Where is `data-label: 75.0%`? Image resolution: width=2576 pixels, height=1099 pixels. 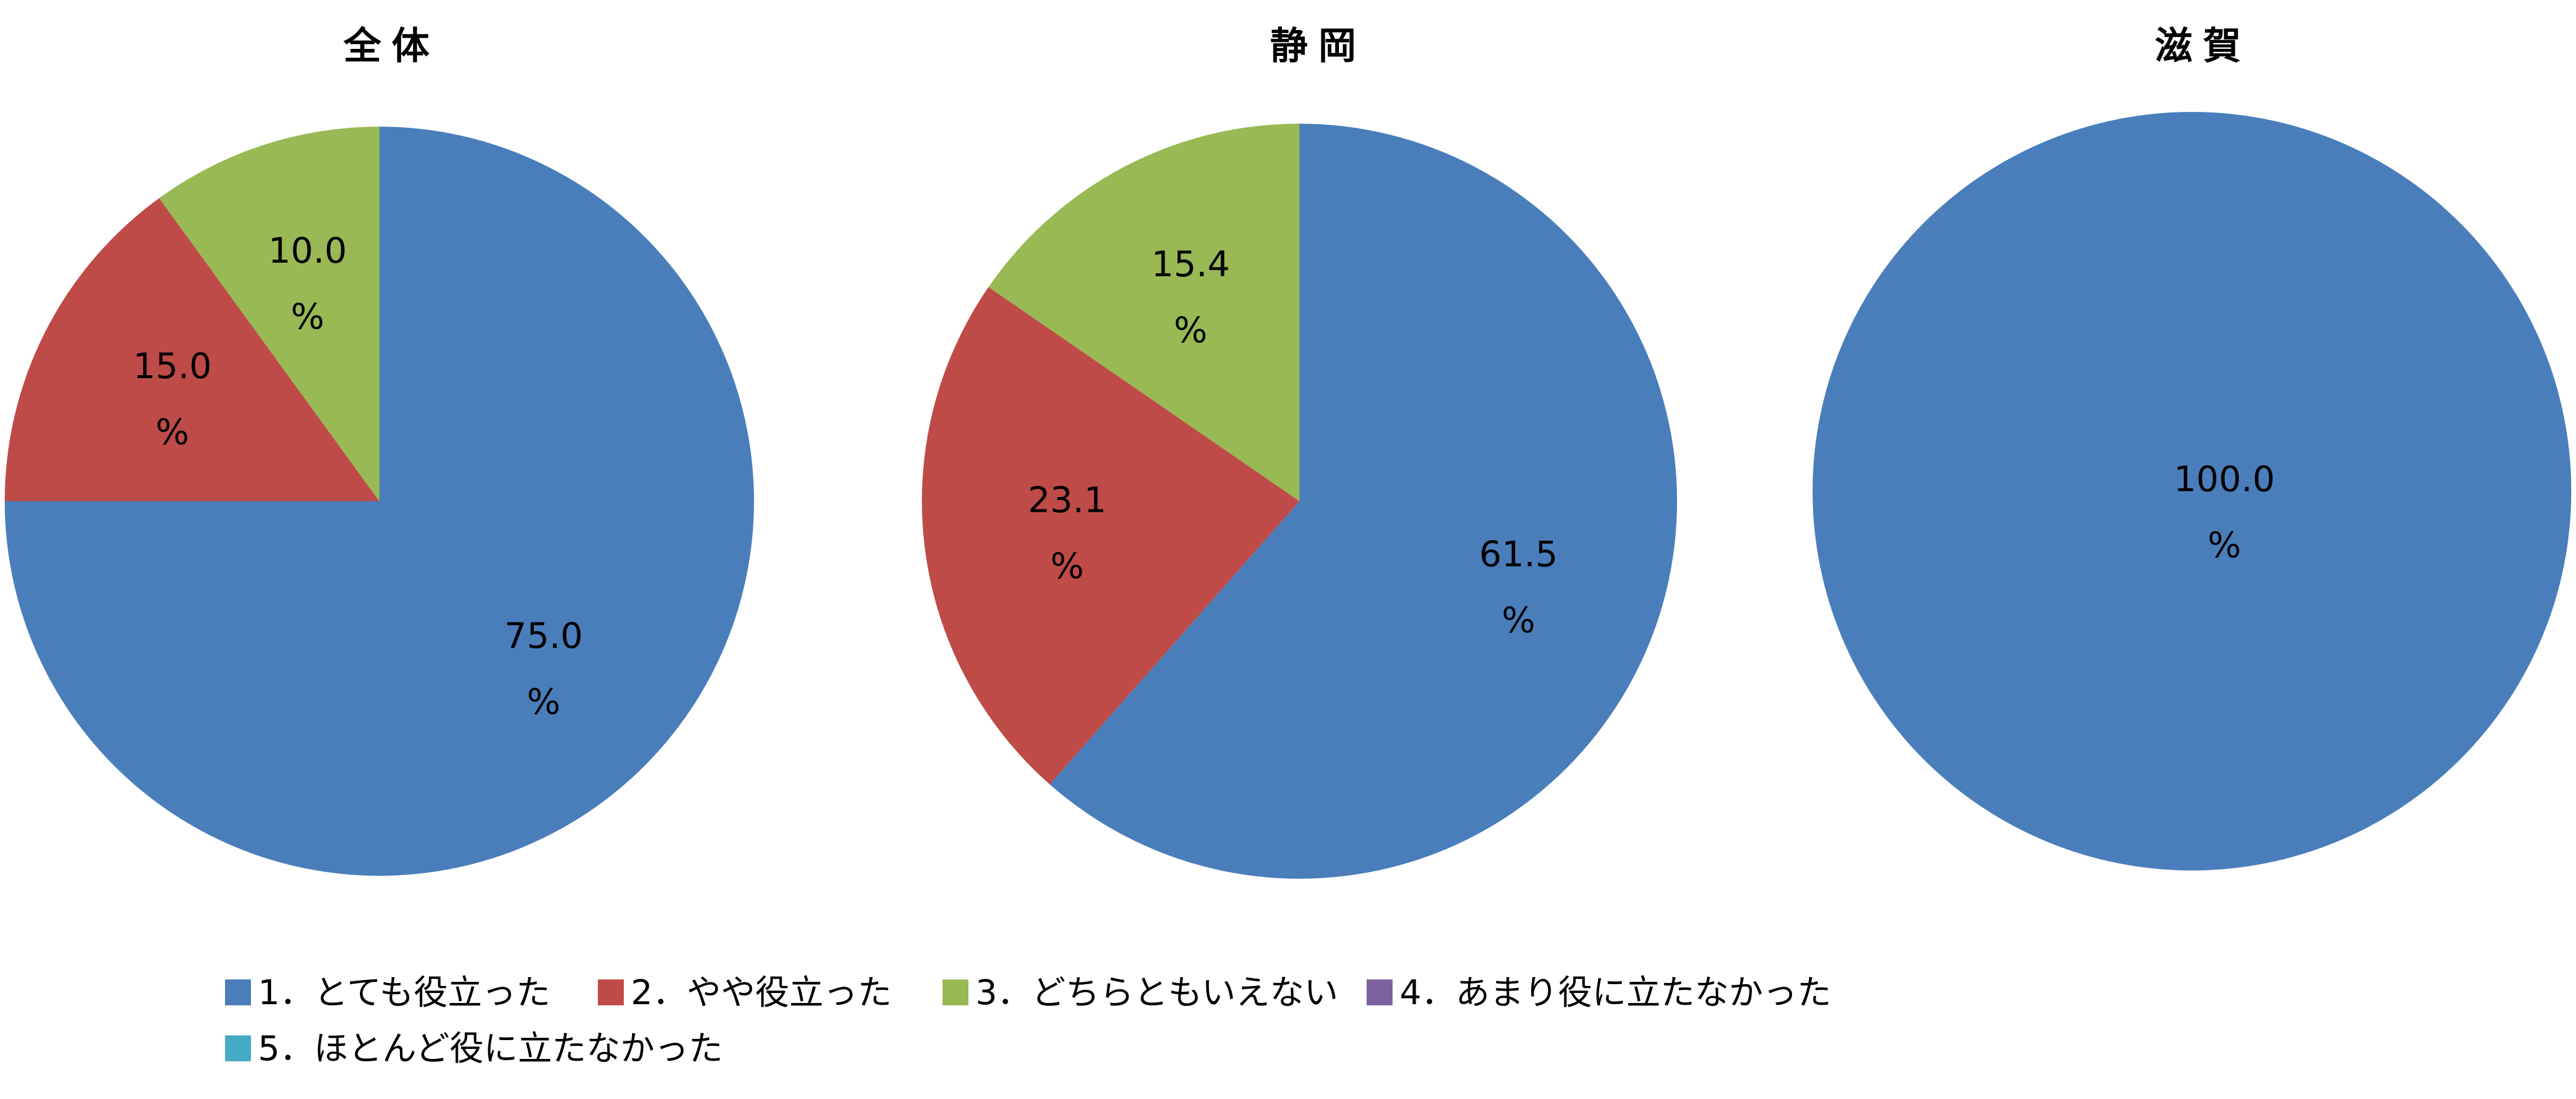
data-label: 75.0% is located at coordinates (543, 669).